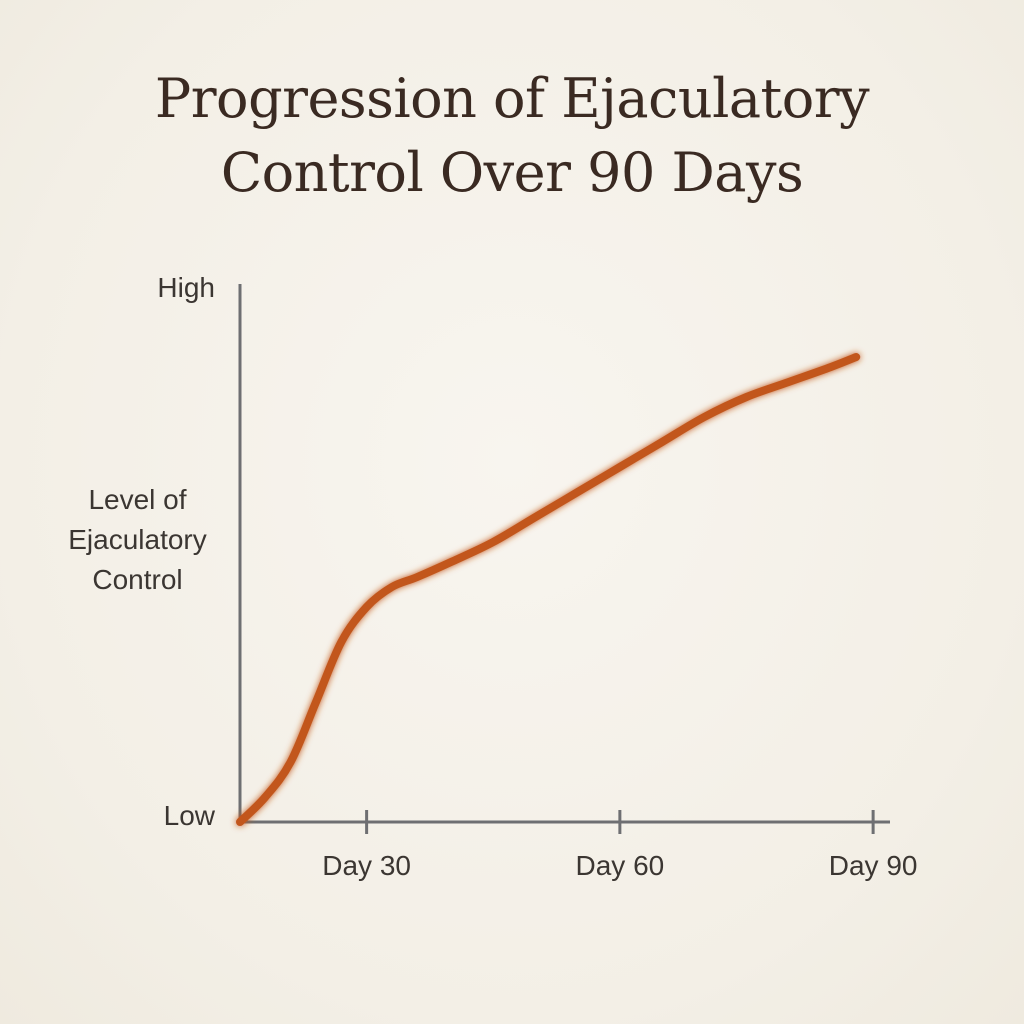 This screenshot has height=1024, width=1024. I want to click on y-axis-label: Level of Ejaculatory Control, so click(137, 540).